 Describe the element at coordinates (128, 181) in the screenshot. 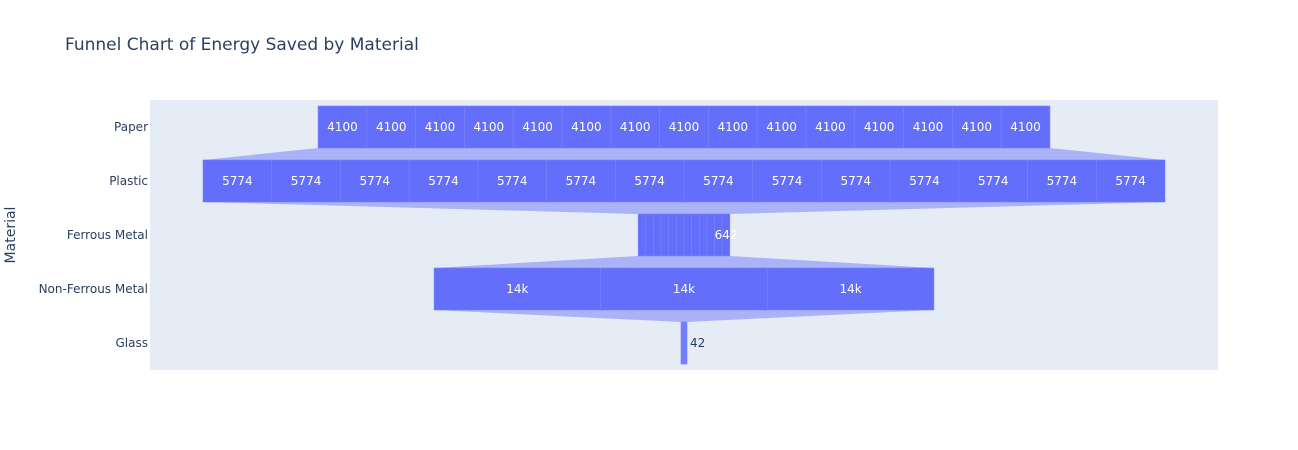

I see `y-tick-label: Plastic` at that location.